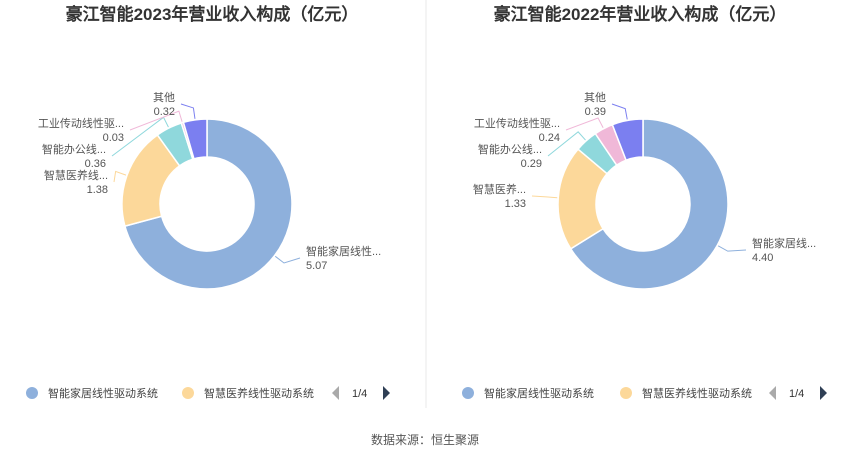 This screenshot has width=850, height=459. What do you see at coordinates (316, 266) in the screenshot?
I see `slice-value-label: 5.07` at bounding box center [316, 266].